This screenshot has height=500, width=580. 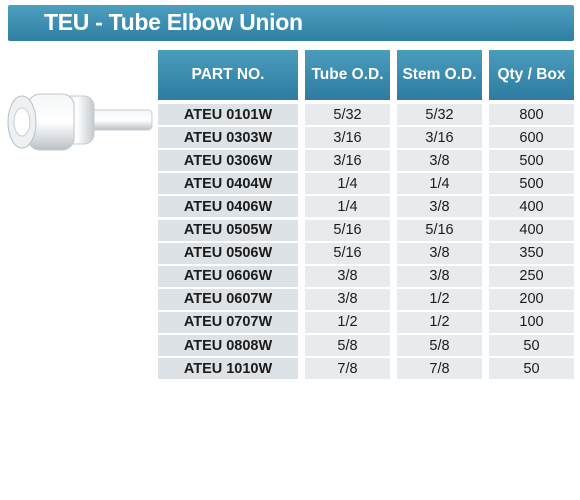 What do you see at coordinates (228, 75) in the screenshot?
I see `header-cell: PART NO.` at bounding box center [228, 75].